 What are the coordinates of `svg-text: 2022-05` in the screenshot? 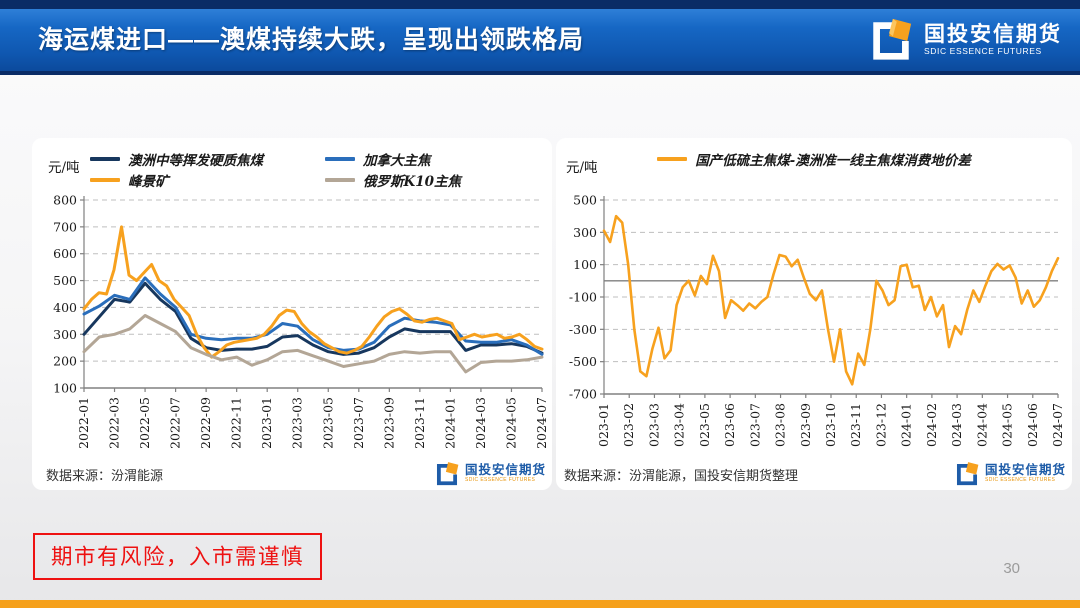 It's located at (144, 422).